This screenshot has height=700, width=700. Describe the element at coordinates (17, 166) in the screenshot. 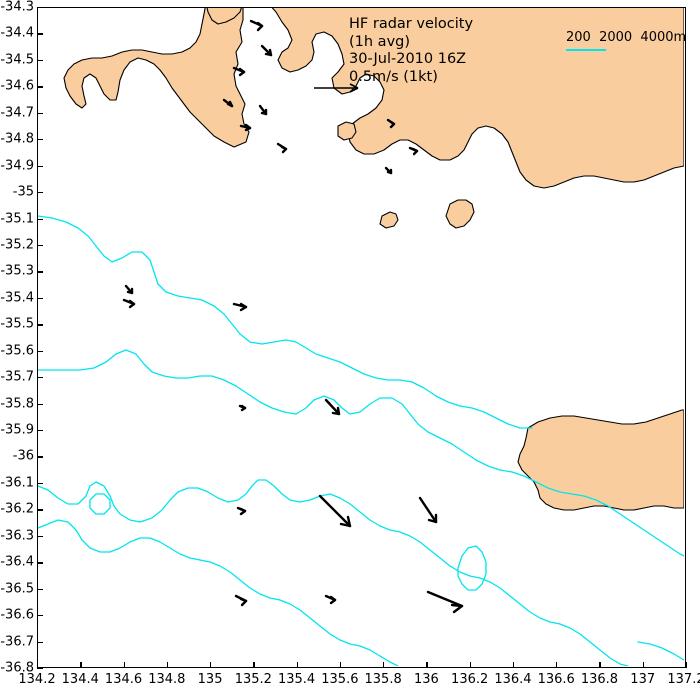

I see `y-tick-label: -34.9` at that location.